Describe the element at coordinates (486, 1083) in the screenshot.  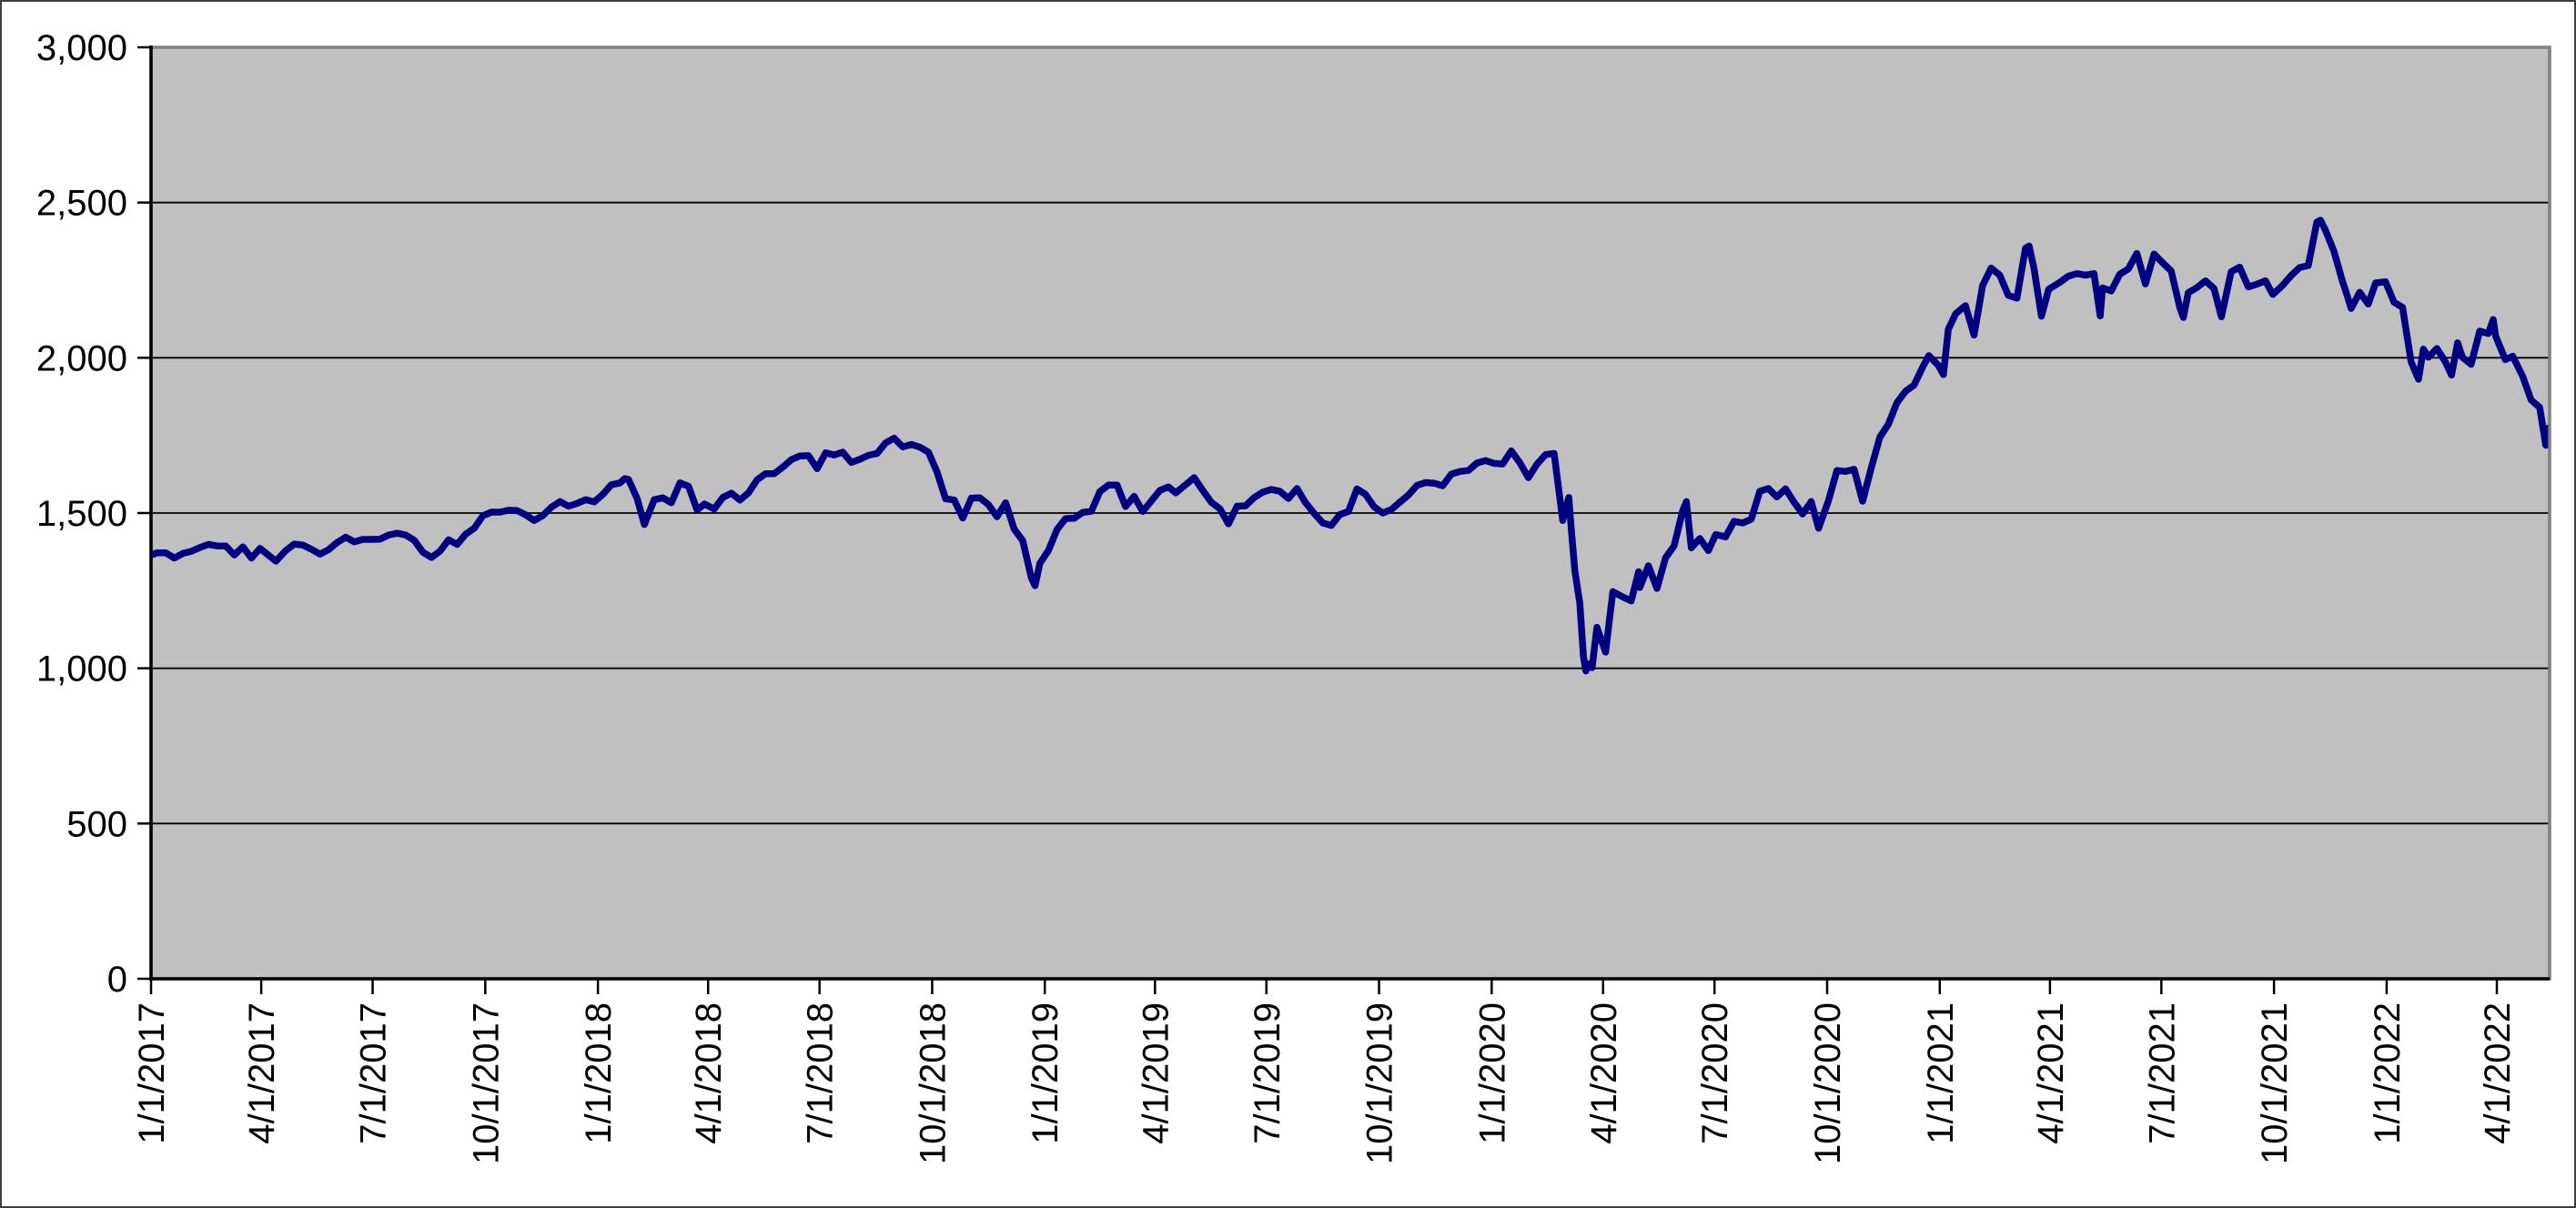
I see `x-axis-label: 10/1/2017` at that location.